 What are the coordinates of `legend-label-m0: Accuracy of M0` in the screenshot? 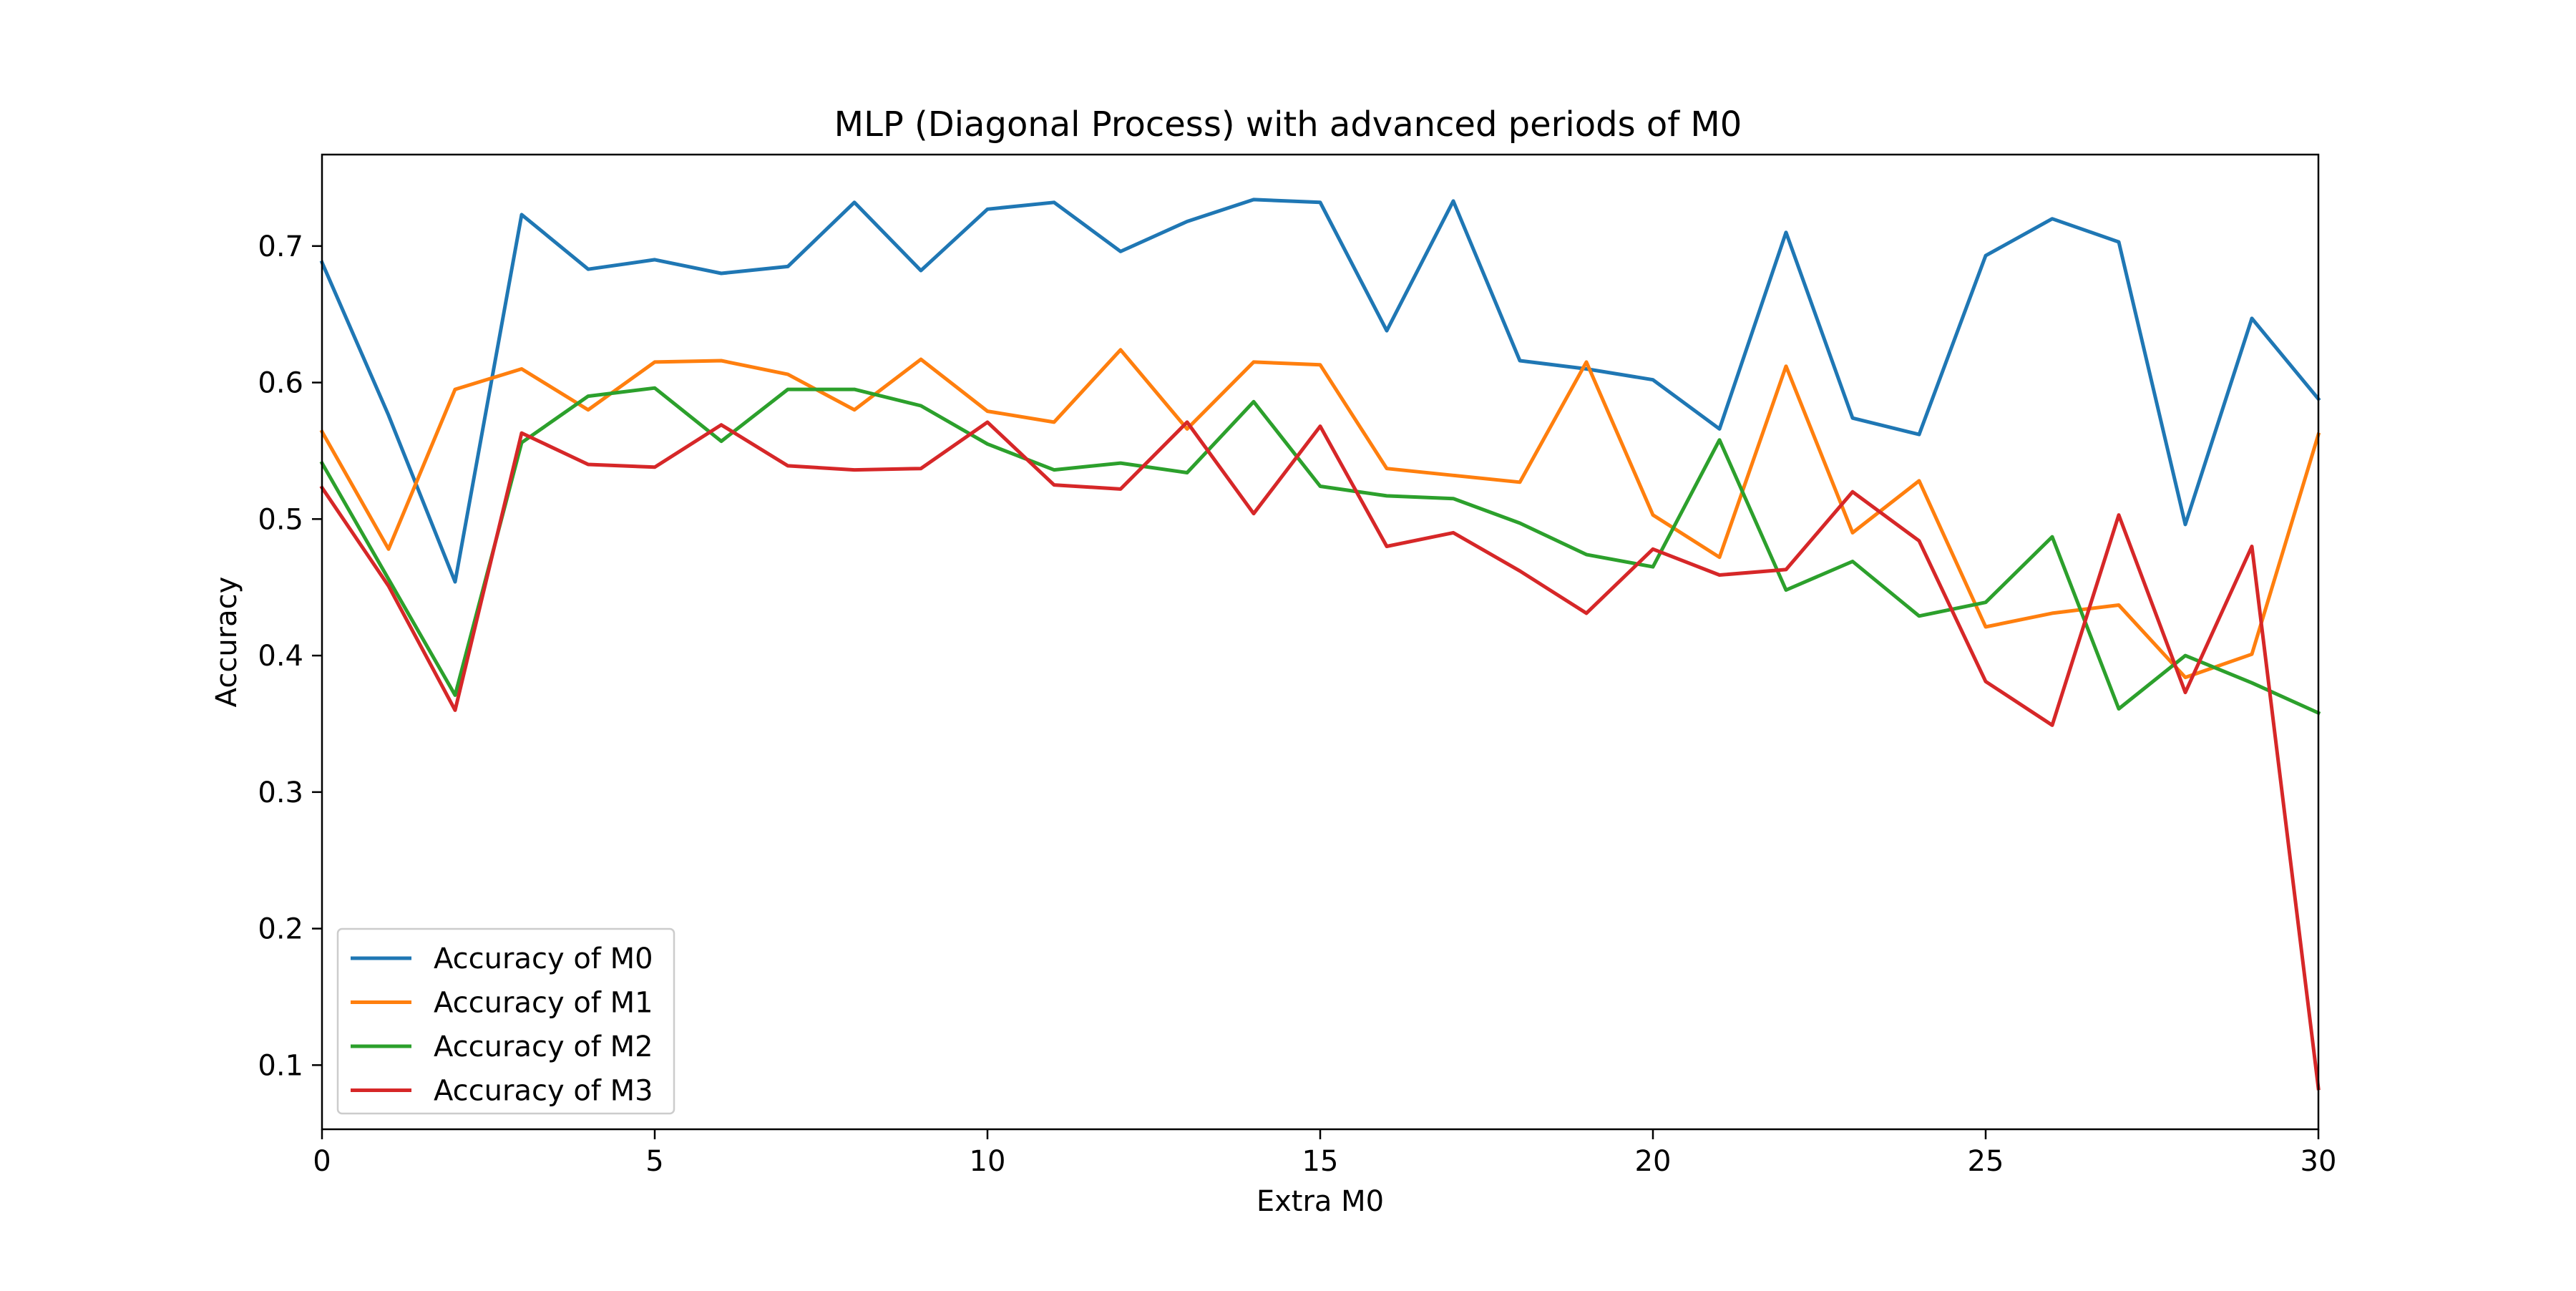 It's located at (543, 958).